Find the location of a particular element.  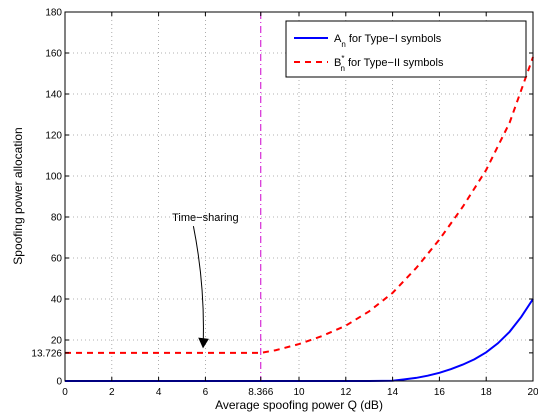

y-tick-label: 160 is located at coordinates (53, 54).